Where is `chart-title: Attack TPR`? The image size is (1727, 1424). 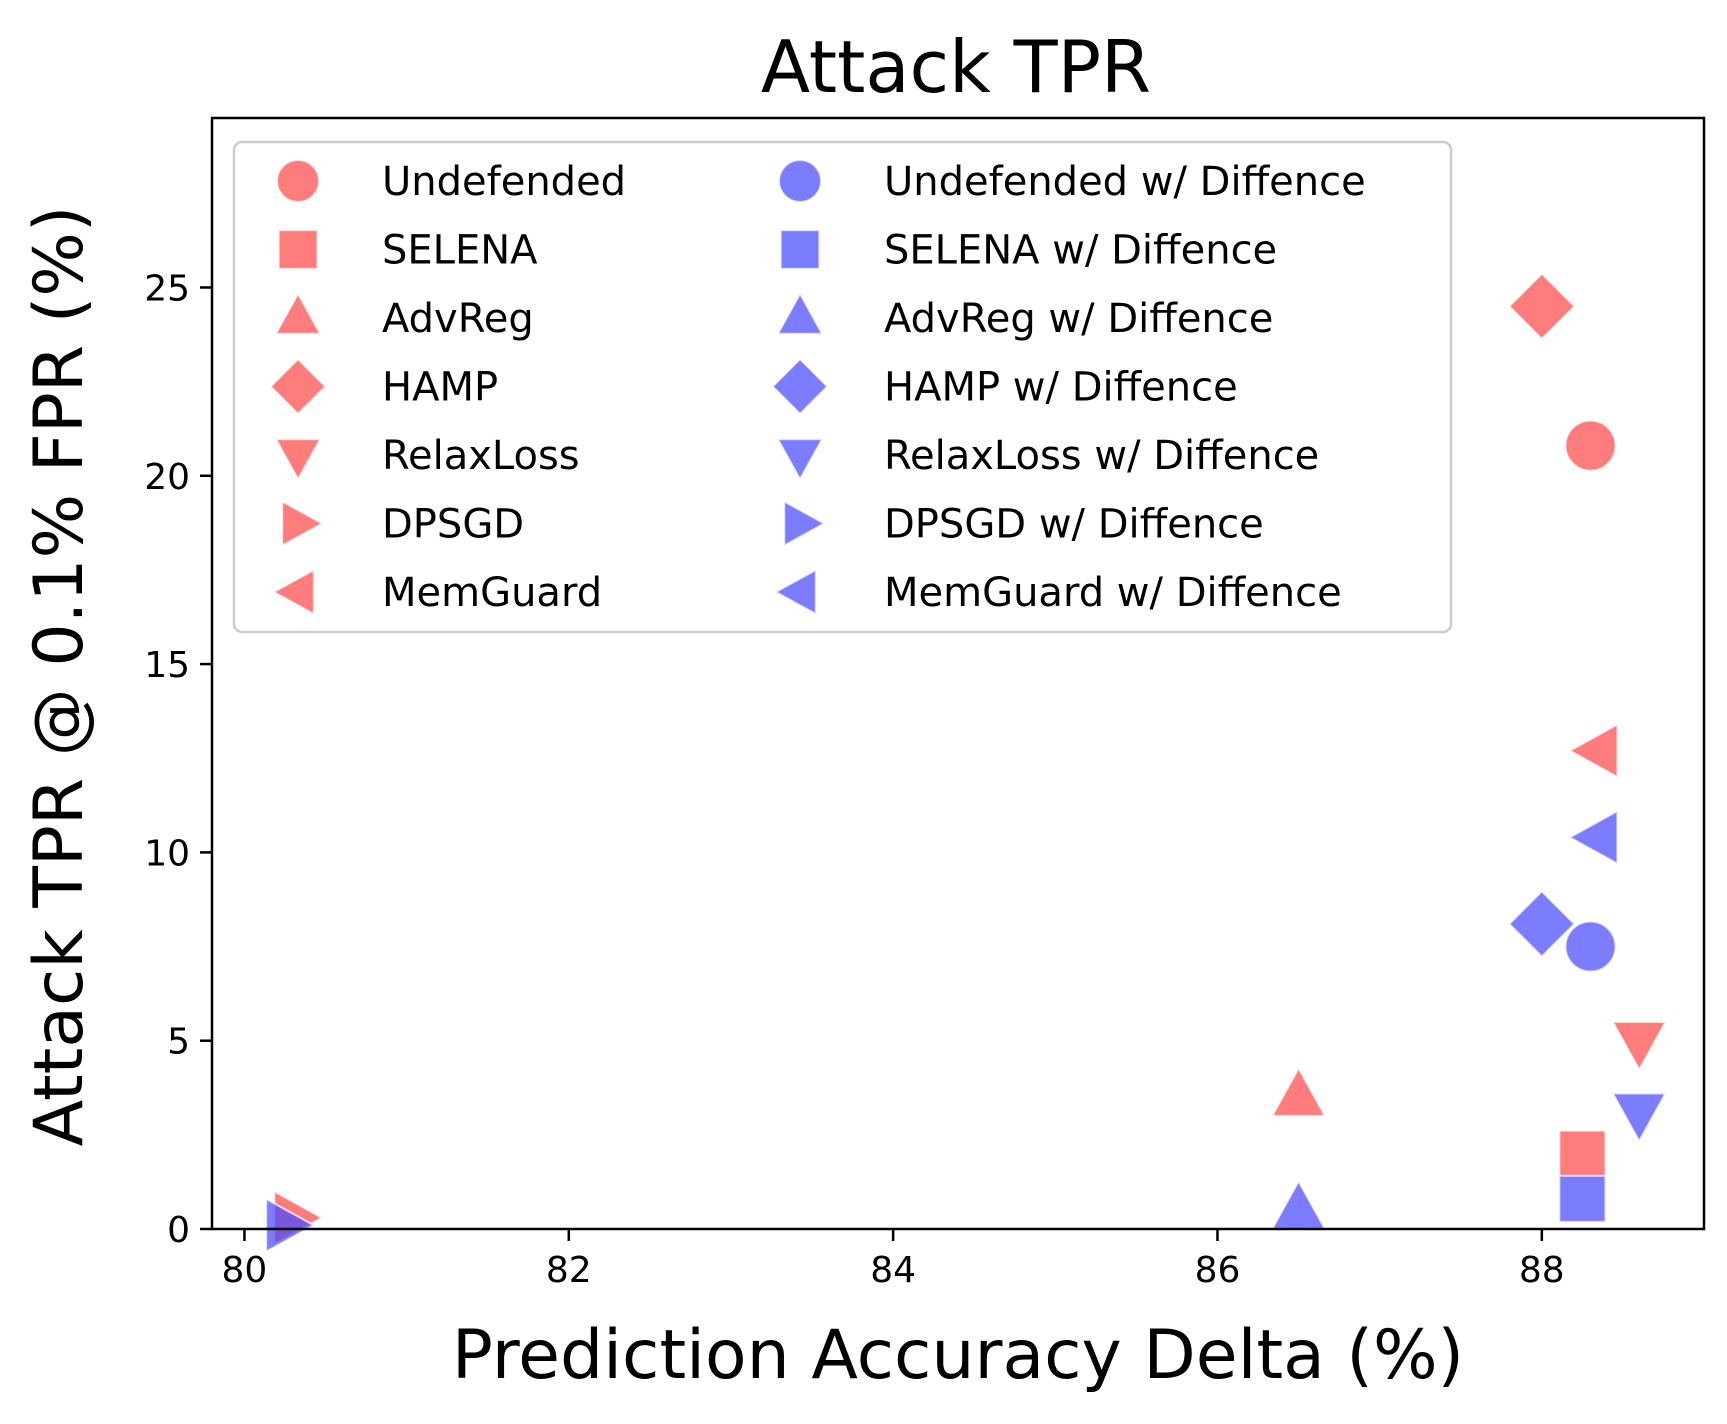 chart-title: Attack TPR is located at coordinates (956, 67).